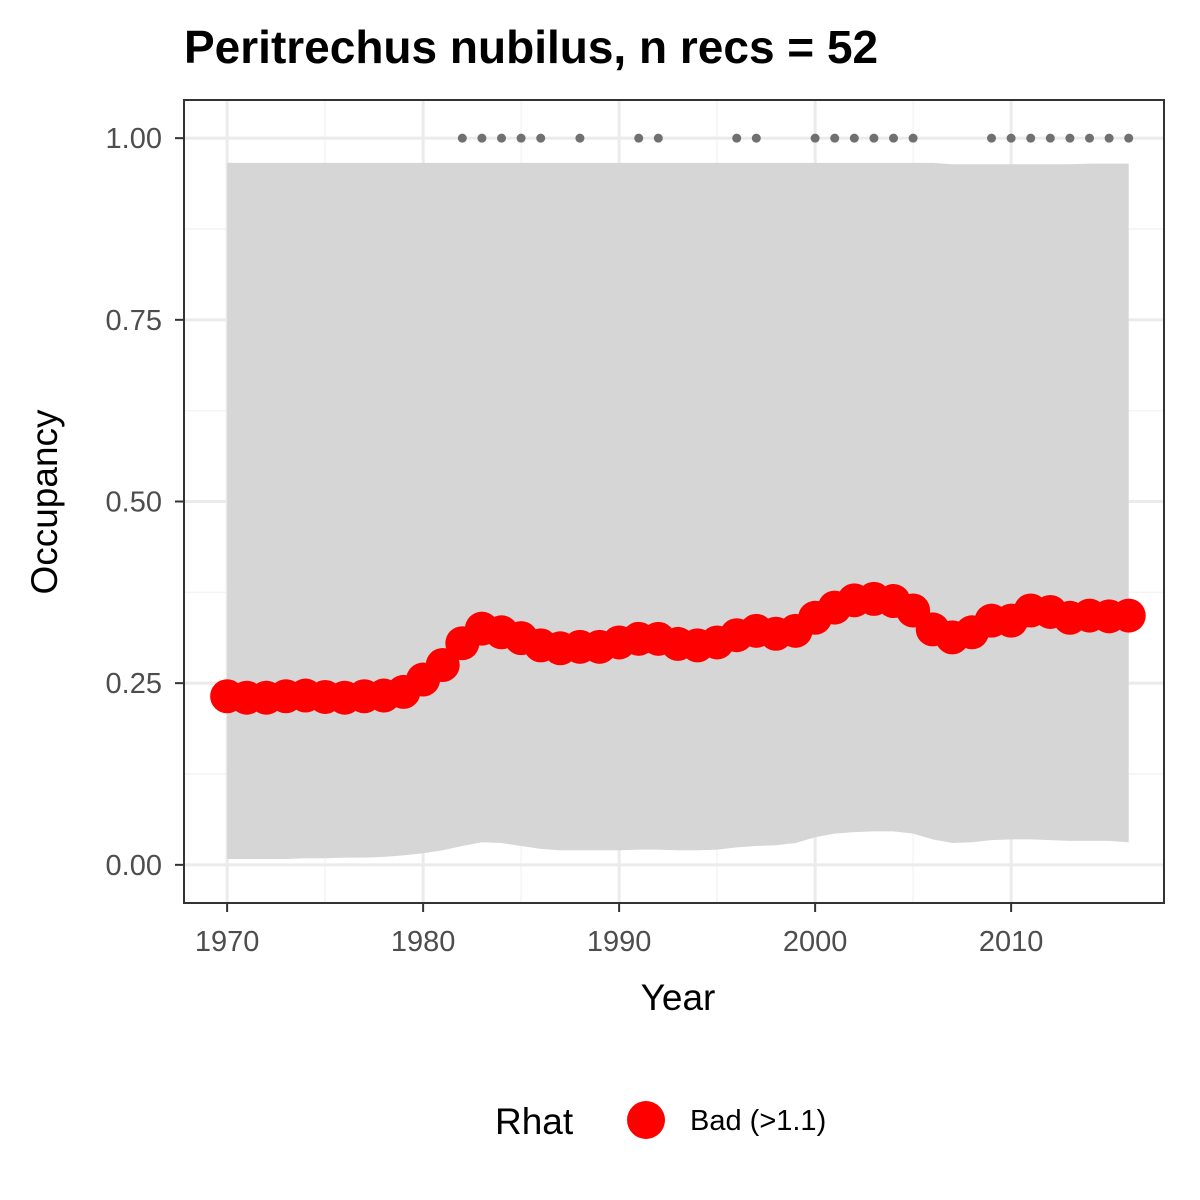  I want to click on y-tick-label: 0.75, so click(134, 321).